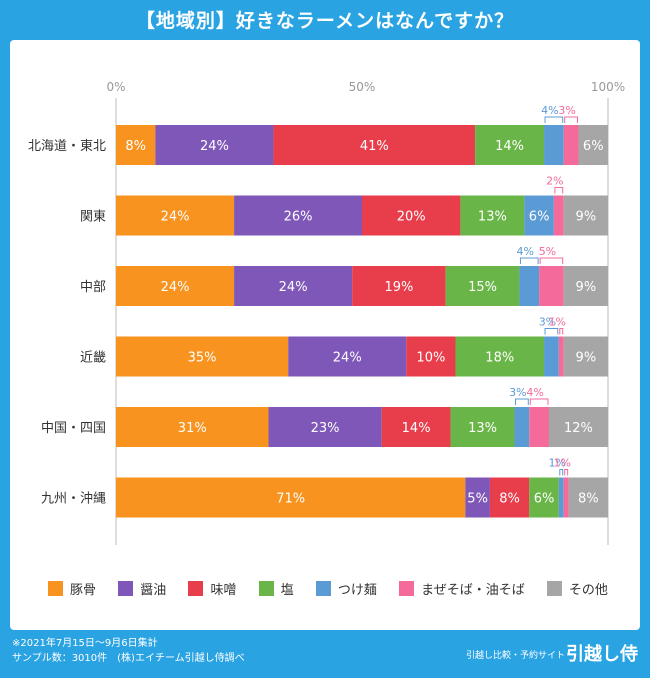 Image resolution: width=650 pixels, height=678 pixels. What do you see at coordinates (290, 499) in the screenshot?
I see `data-label: 71%` at bounding box center [290, 499].